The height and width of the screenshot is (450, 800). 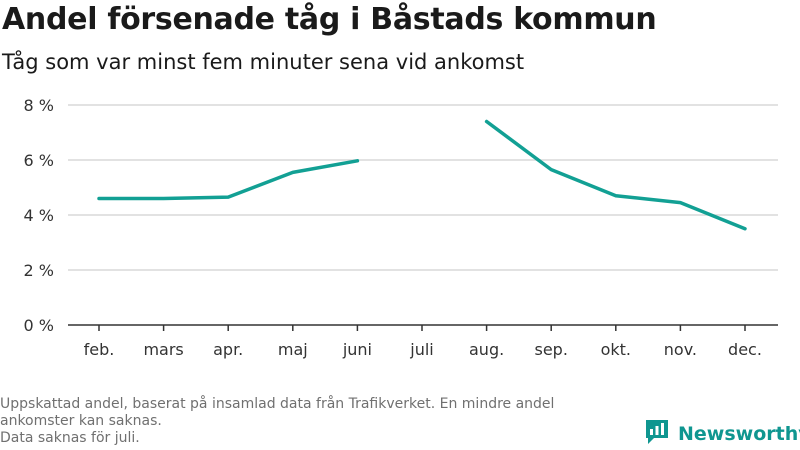 What do you see at coordinates (39, 270) in the screenshot?
I see `y-tick-label: 2 %` at bounding box center [39, 270].